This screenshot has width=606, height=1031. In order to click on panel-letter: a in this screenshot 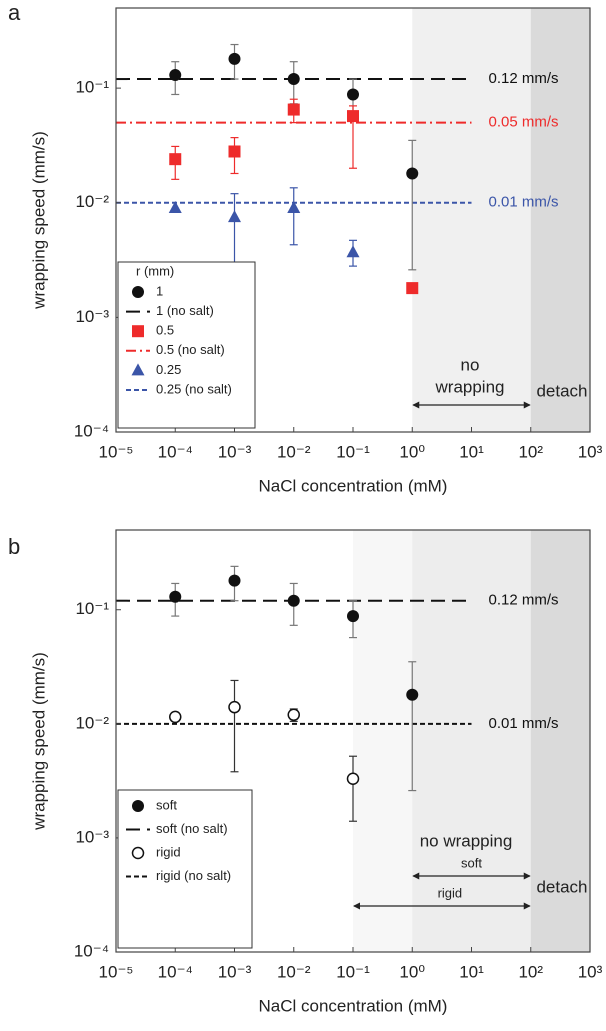, I will do `click(14, 12)`.